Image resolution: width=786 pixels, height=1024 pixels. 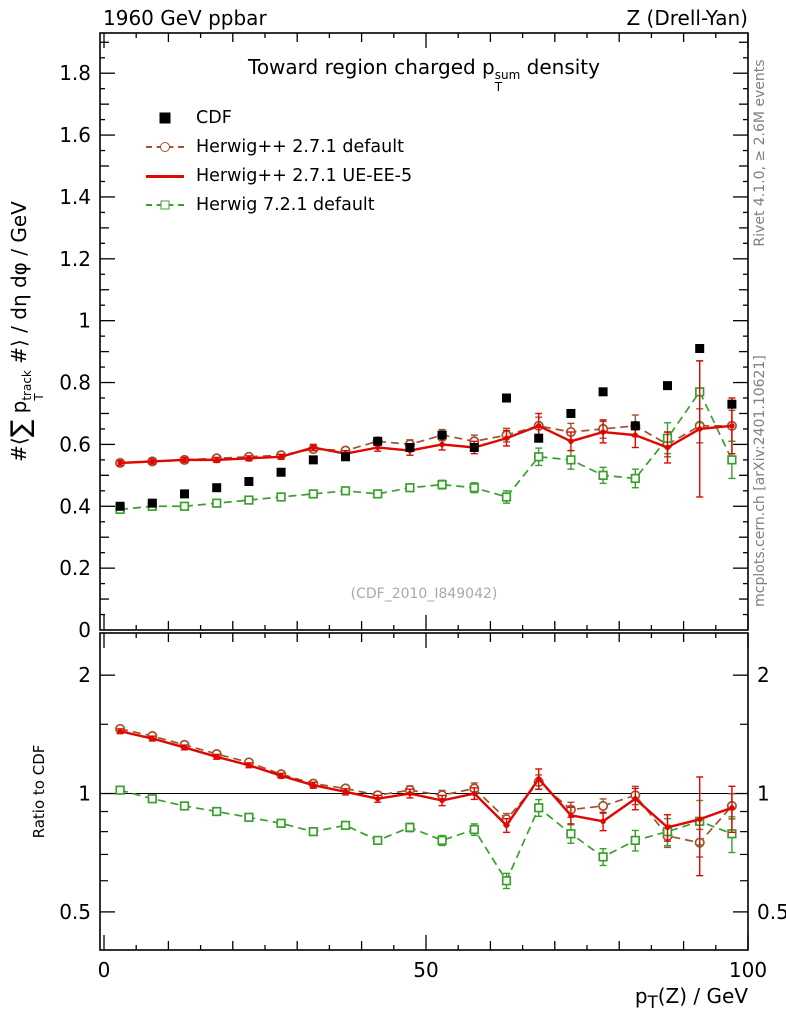 I want to click on title-prefix: Toward region charged p, so click(x=371, y=67).